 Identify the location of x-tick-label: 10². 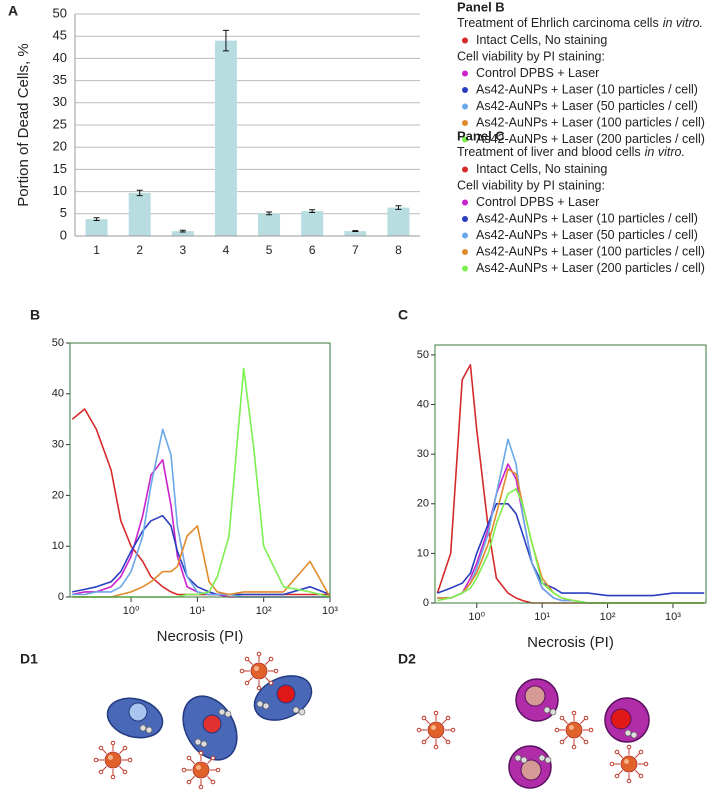
(264, 611).